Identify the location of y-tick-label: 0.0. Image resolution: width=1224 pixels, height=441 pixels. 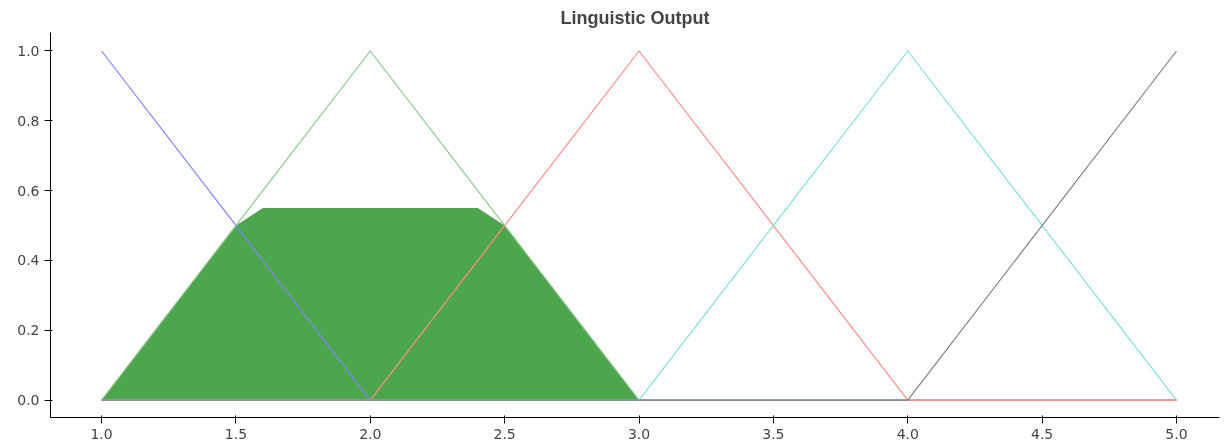
(28, 400).